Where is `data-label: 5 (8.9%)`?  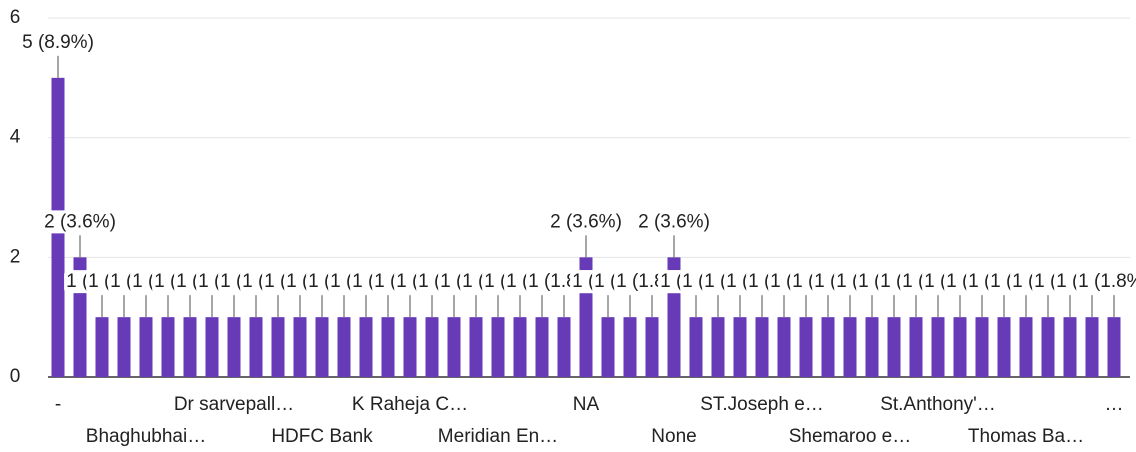
data-label: 5 (8.9%) is located at coordinates (58, 42).